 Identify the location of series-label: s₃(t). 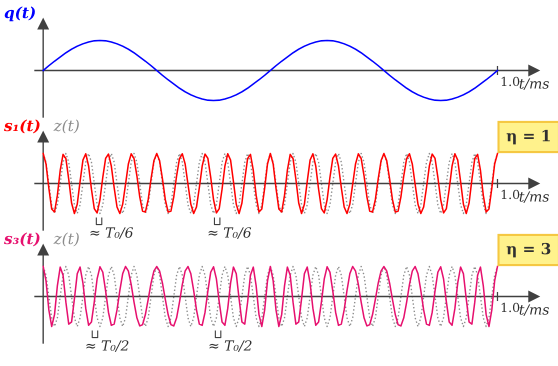
(22, 239).